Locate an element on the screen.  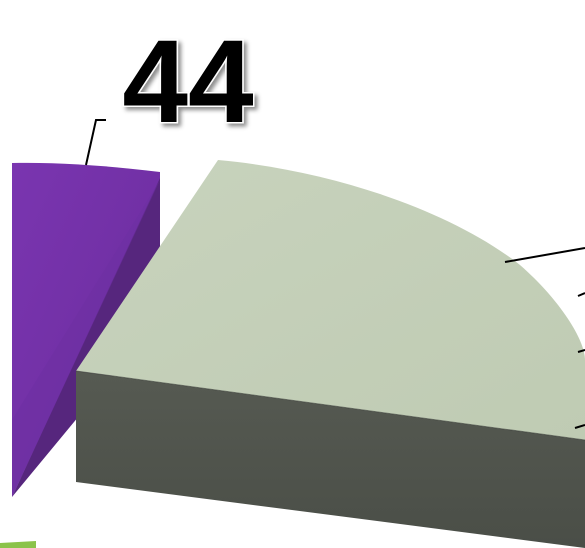
bottom-left-accent is located at coordinates (18, 544).